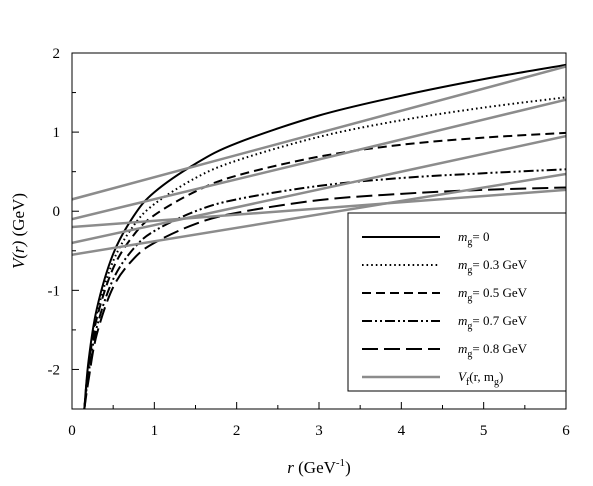 Image resolution: width=593 pixels, height=486 pixels. I want to click on x-axis-label-unit: (GeV, so click(315, 467).